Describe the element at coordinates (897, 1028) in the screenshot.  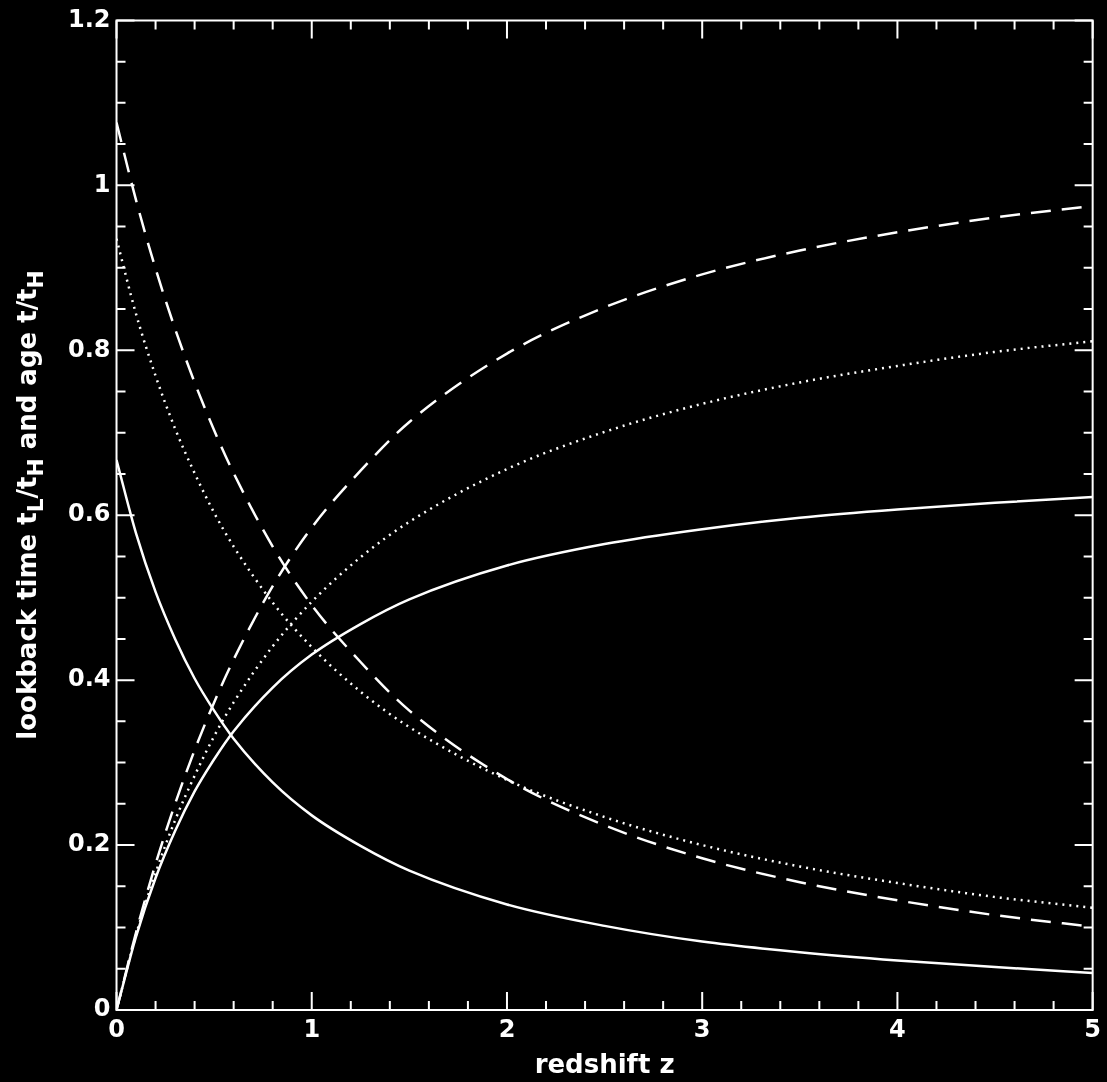
I see `x-tick-label: 4` at that location.